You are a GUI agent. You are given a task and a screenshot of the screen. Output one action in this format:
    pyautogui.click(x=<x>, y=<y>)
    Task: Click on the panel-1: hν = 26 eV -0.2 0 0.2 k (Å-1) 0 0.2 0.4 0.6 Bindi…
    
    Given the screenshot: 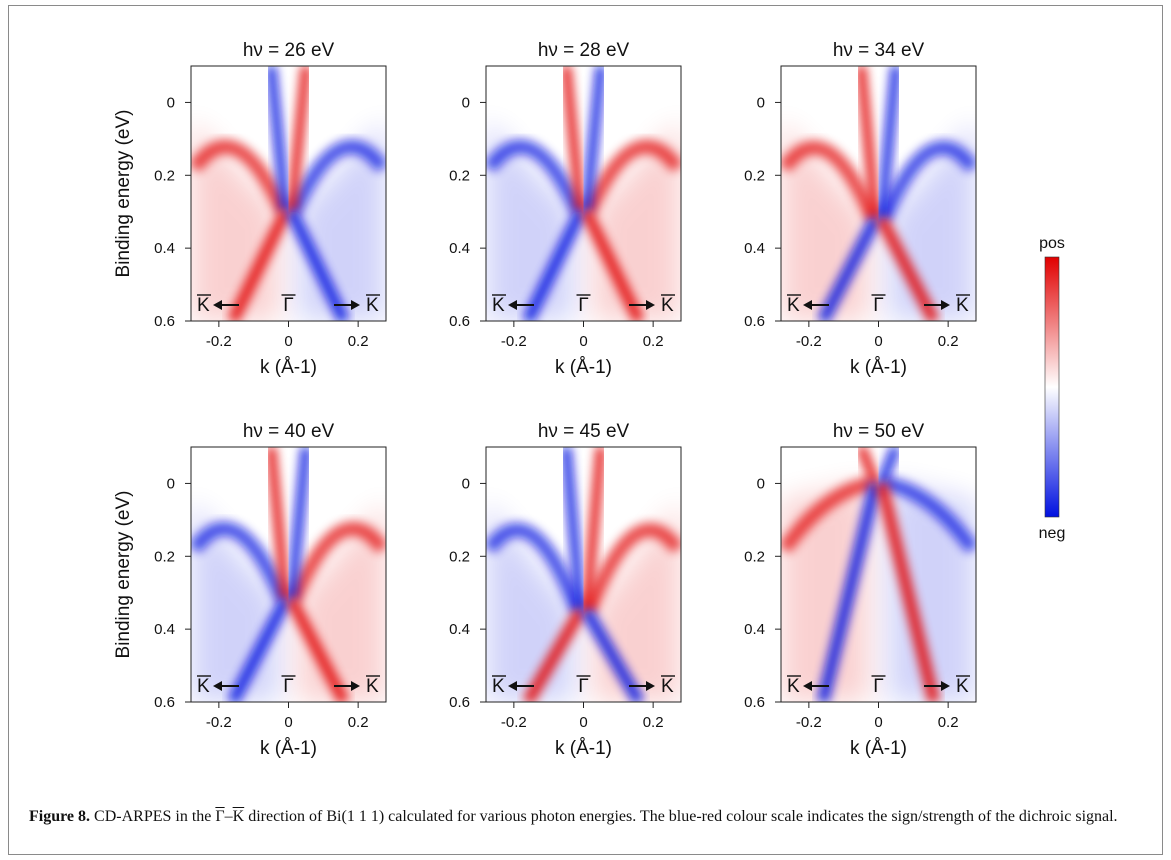 What is the action you would take?
    pyautogui.click(x=250, y=209)
    